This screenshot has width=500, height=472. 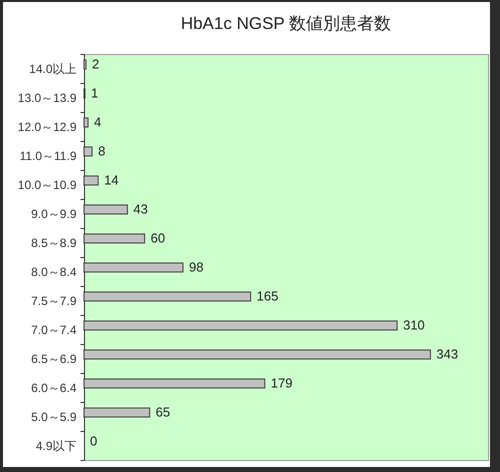 I want to click on data-label: 0, so click(x=94, y=441).